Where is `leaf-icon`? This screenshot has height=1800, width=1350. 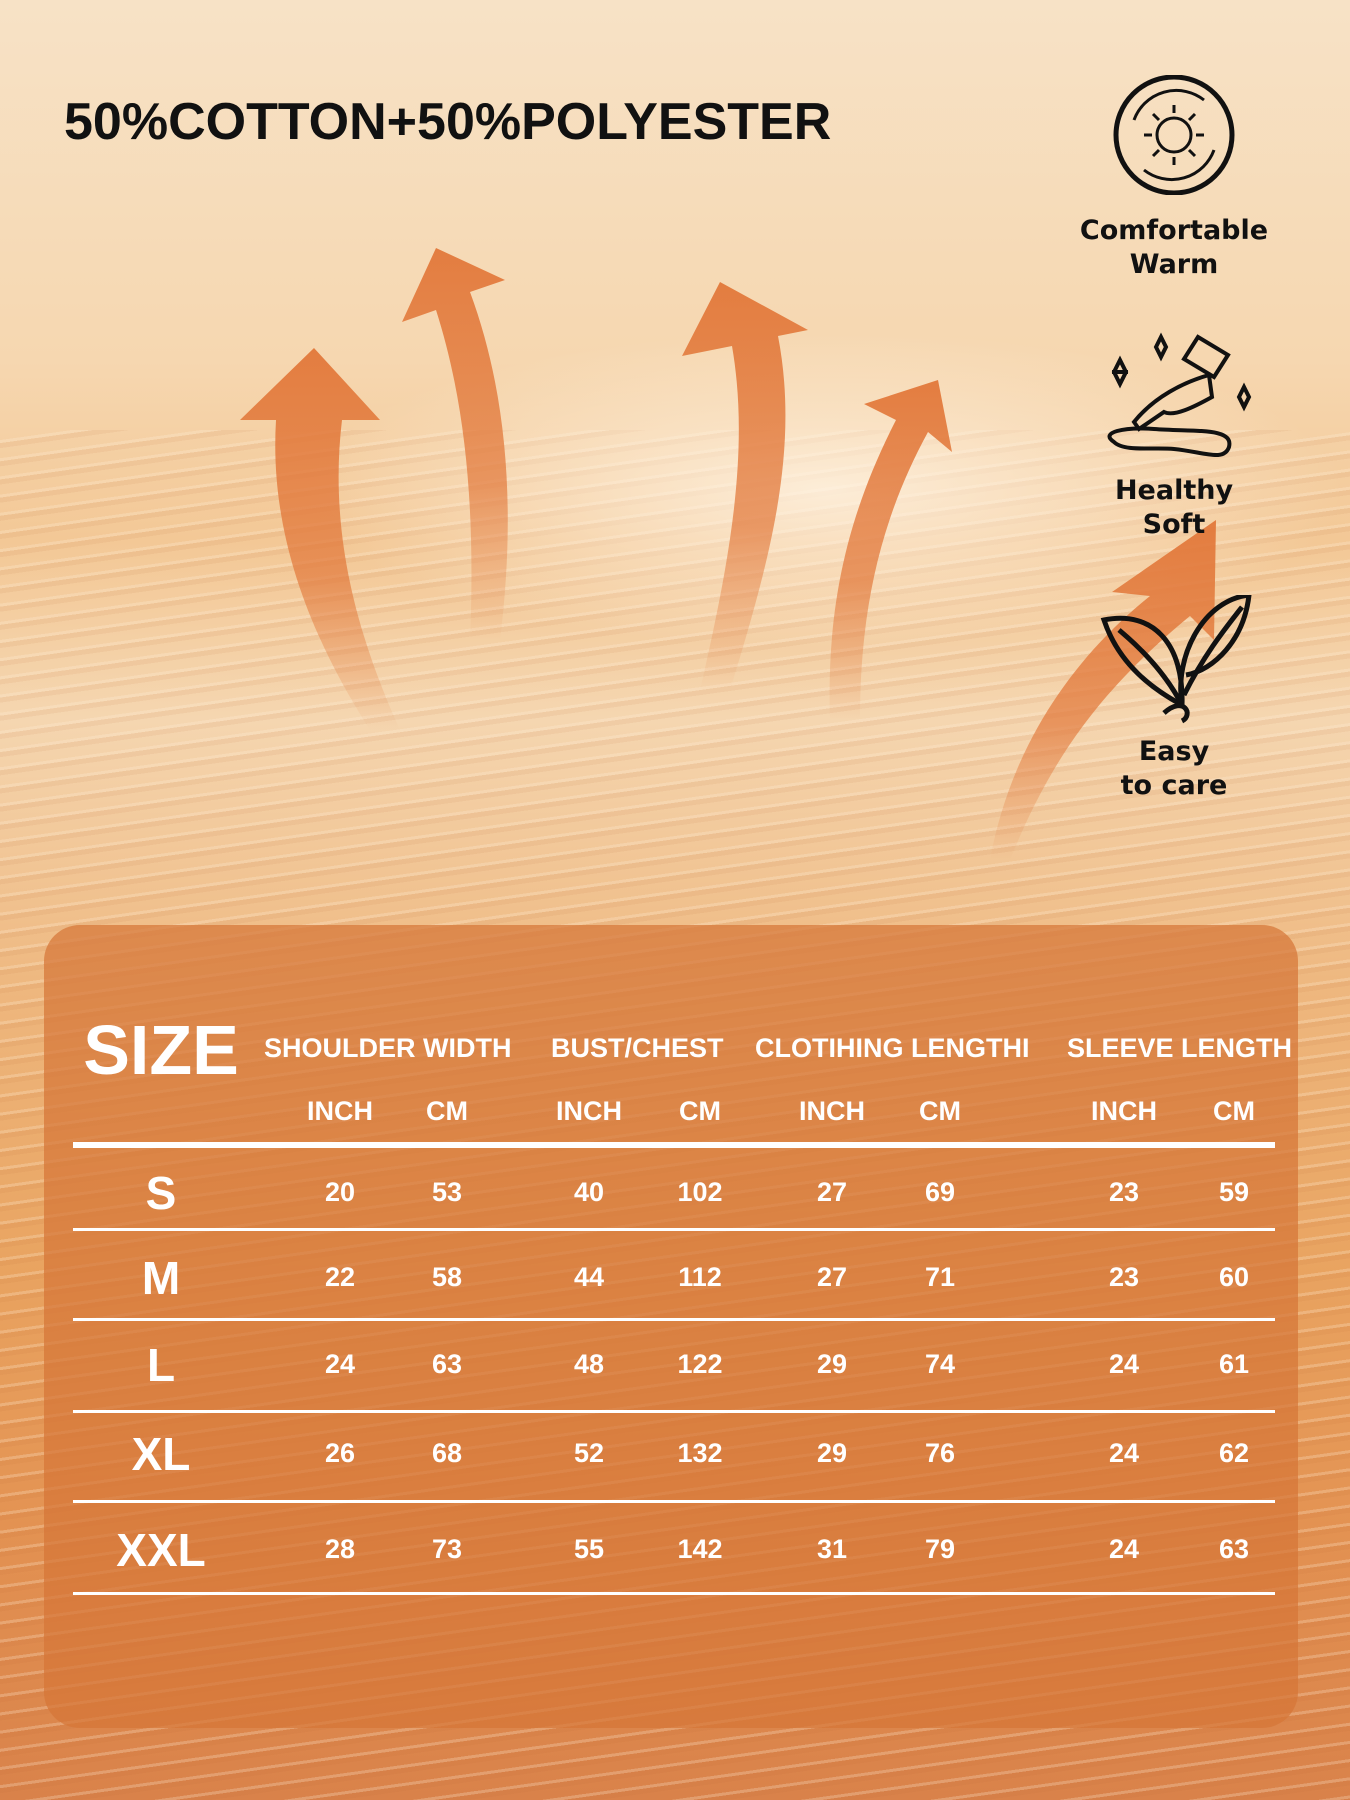 leaf-icon is located at coordinates (1176, 659).